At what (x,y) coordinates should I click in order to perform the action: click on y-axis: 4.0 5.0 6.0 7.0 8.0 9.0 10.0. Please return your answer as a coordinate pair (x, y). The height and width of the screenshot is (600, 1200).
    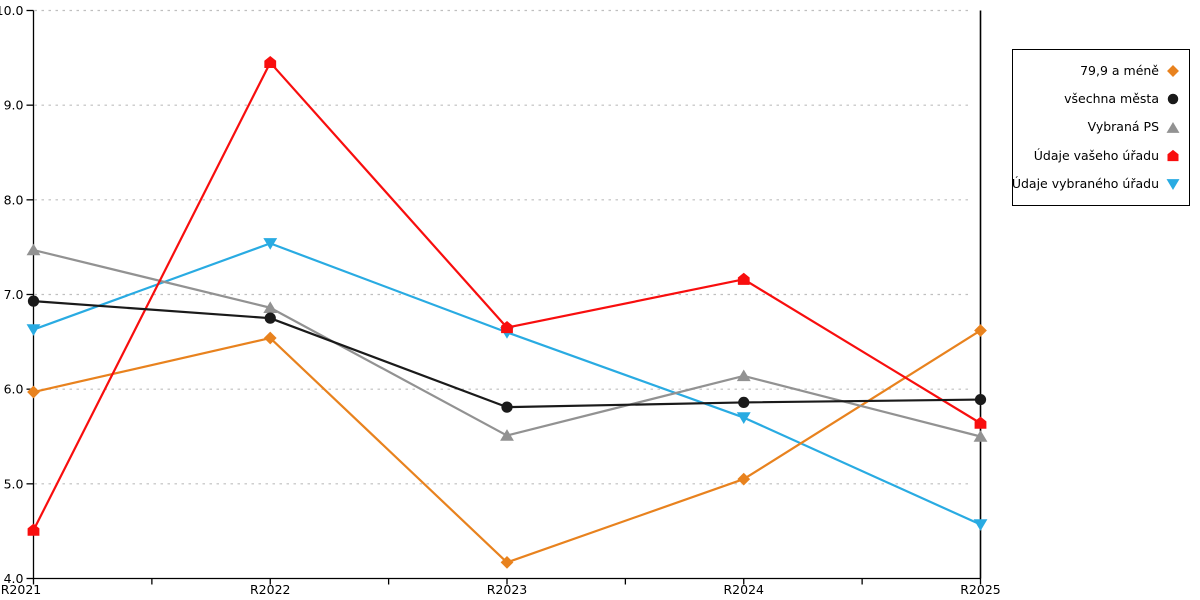
    Looking at the image, I should click on (17, 294).